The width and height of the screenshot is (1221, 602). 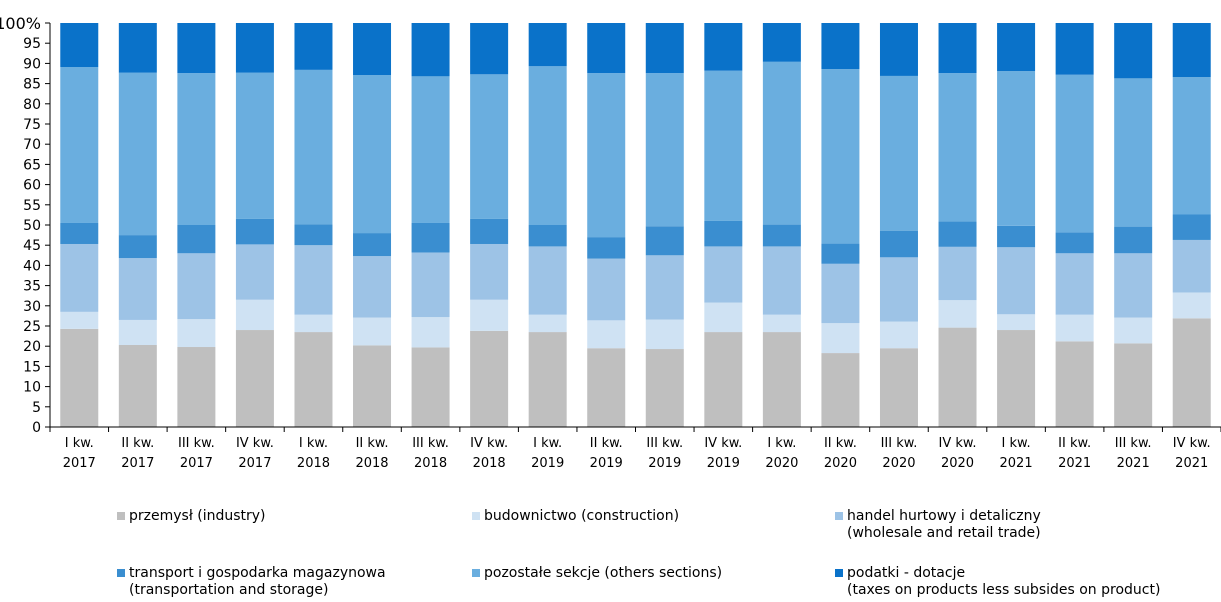 What do you see at coordinates (32, 44) in the screenshot?
I see `y-tick-label: 95` at bounding box center [32, 44].